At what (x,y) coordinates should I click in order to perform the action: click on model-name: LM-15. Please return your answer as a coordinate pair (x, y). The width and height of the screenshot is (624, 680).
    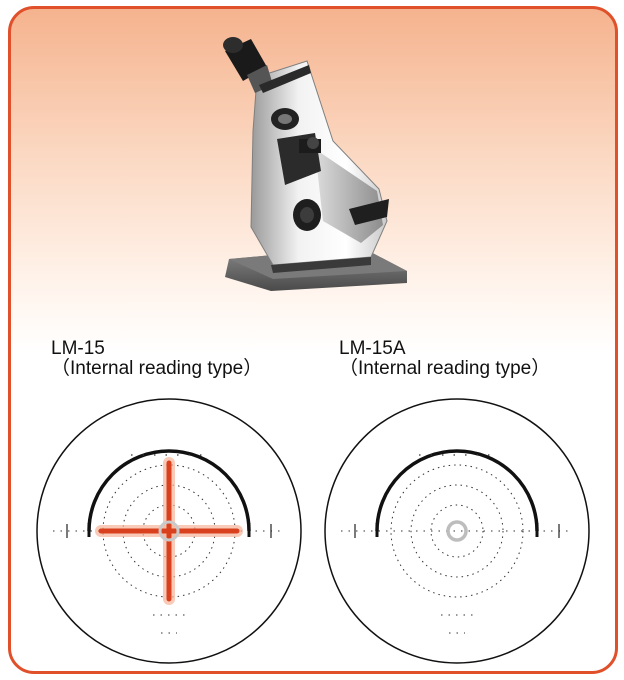
    Looking at the image, I should click on (78, 348).